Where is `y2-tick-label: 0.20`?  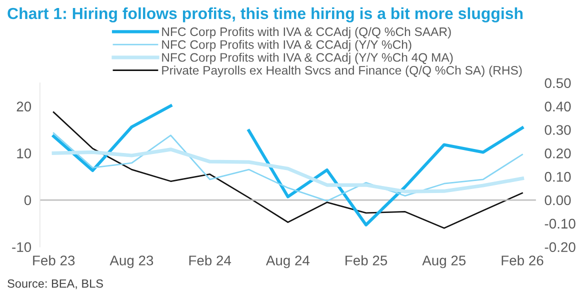
y2-tick-label: 0.20 is located at coordinates (557, 153).